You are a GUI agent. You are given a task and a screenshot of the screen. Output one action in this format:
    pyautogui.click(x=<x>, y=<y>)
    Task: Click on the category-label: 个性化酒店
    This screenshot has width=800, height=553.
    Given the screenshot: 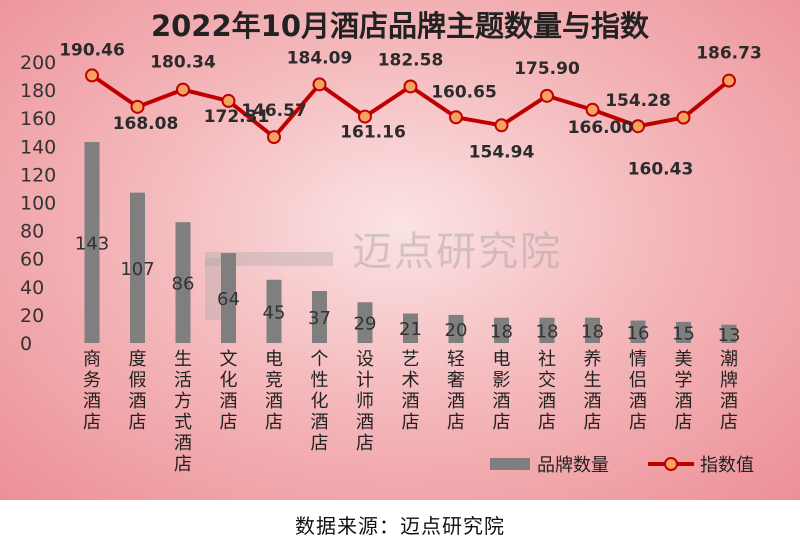 What is the action you would take?
    pyautogui.click(x=320, y=401)
    